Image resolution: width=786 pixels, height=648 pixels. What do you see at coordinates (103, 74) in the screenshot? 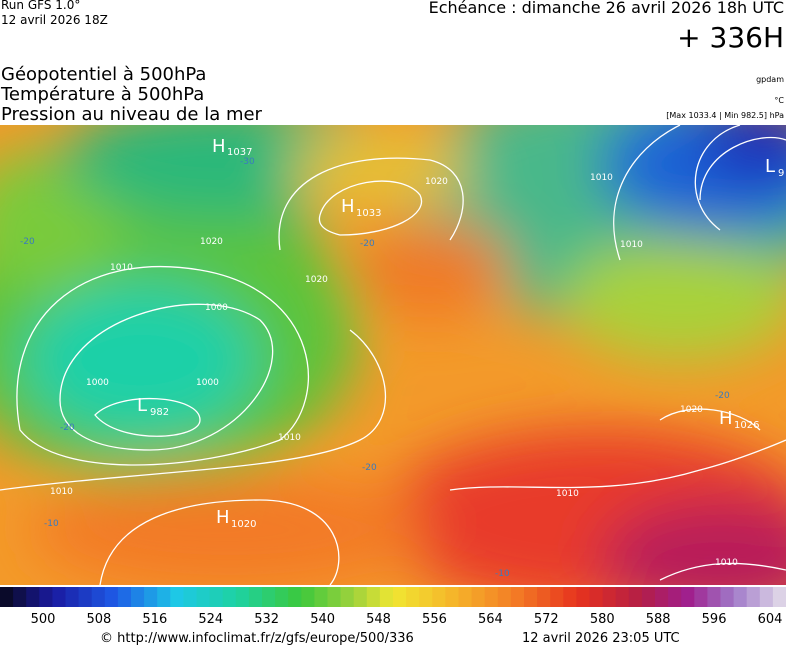
I see `layer: Géopotentiel à 500hPa` at bounding box center [103, 74].